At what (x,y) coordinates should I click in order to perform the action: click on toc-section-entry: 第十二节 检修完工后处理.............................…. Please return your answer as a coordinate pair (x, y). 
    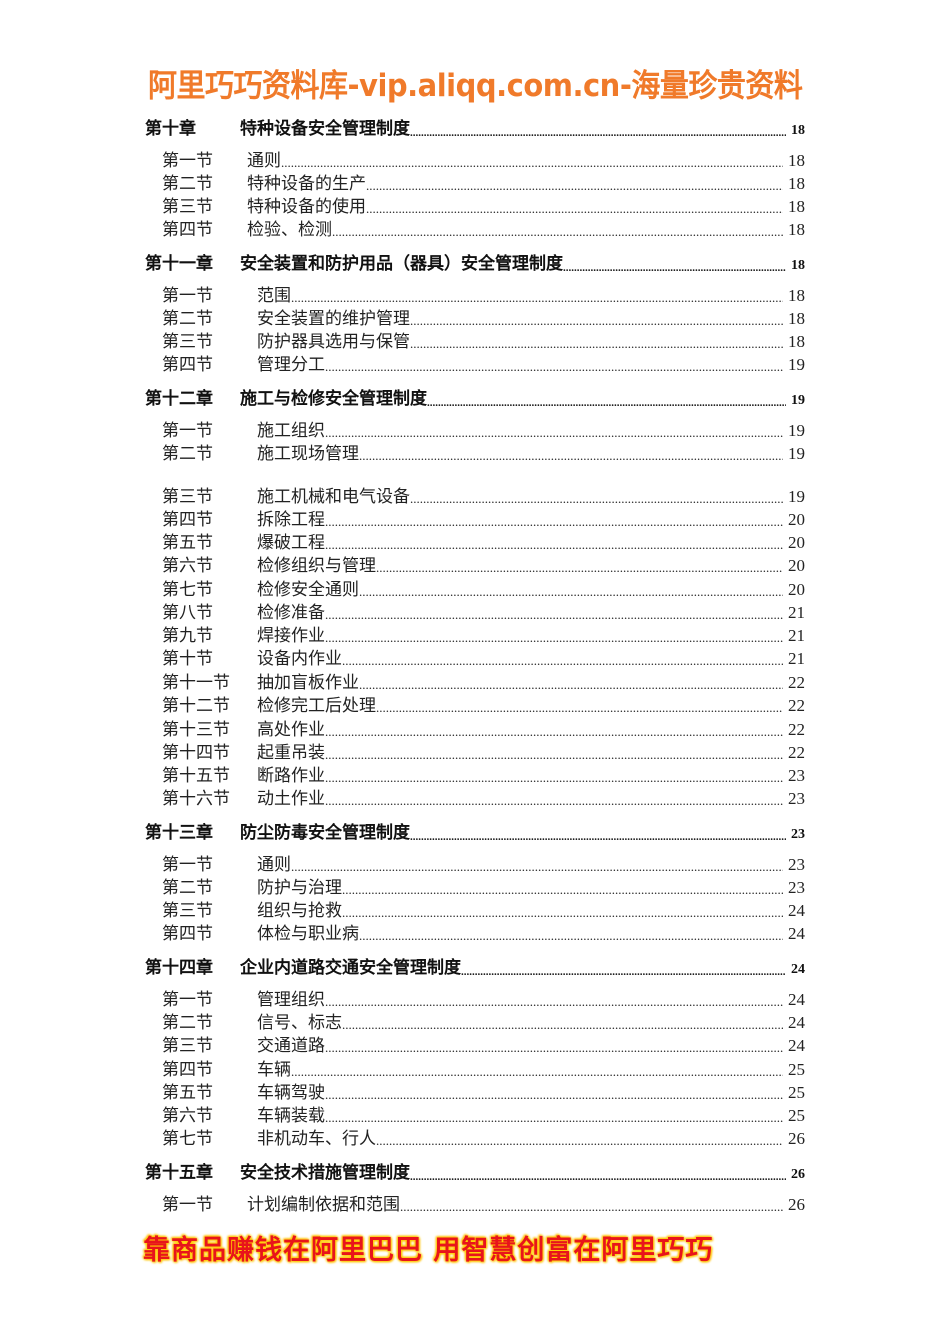
    Looking at the image, I should click on (475, 705).